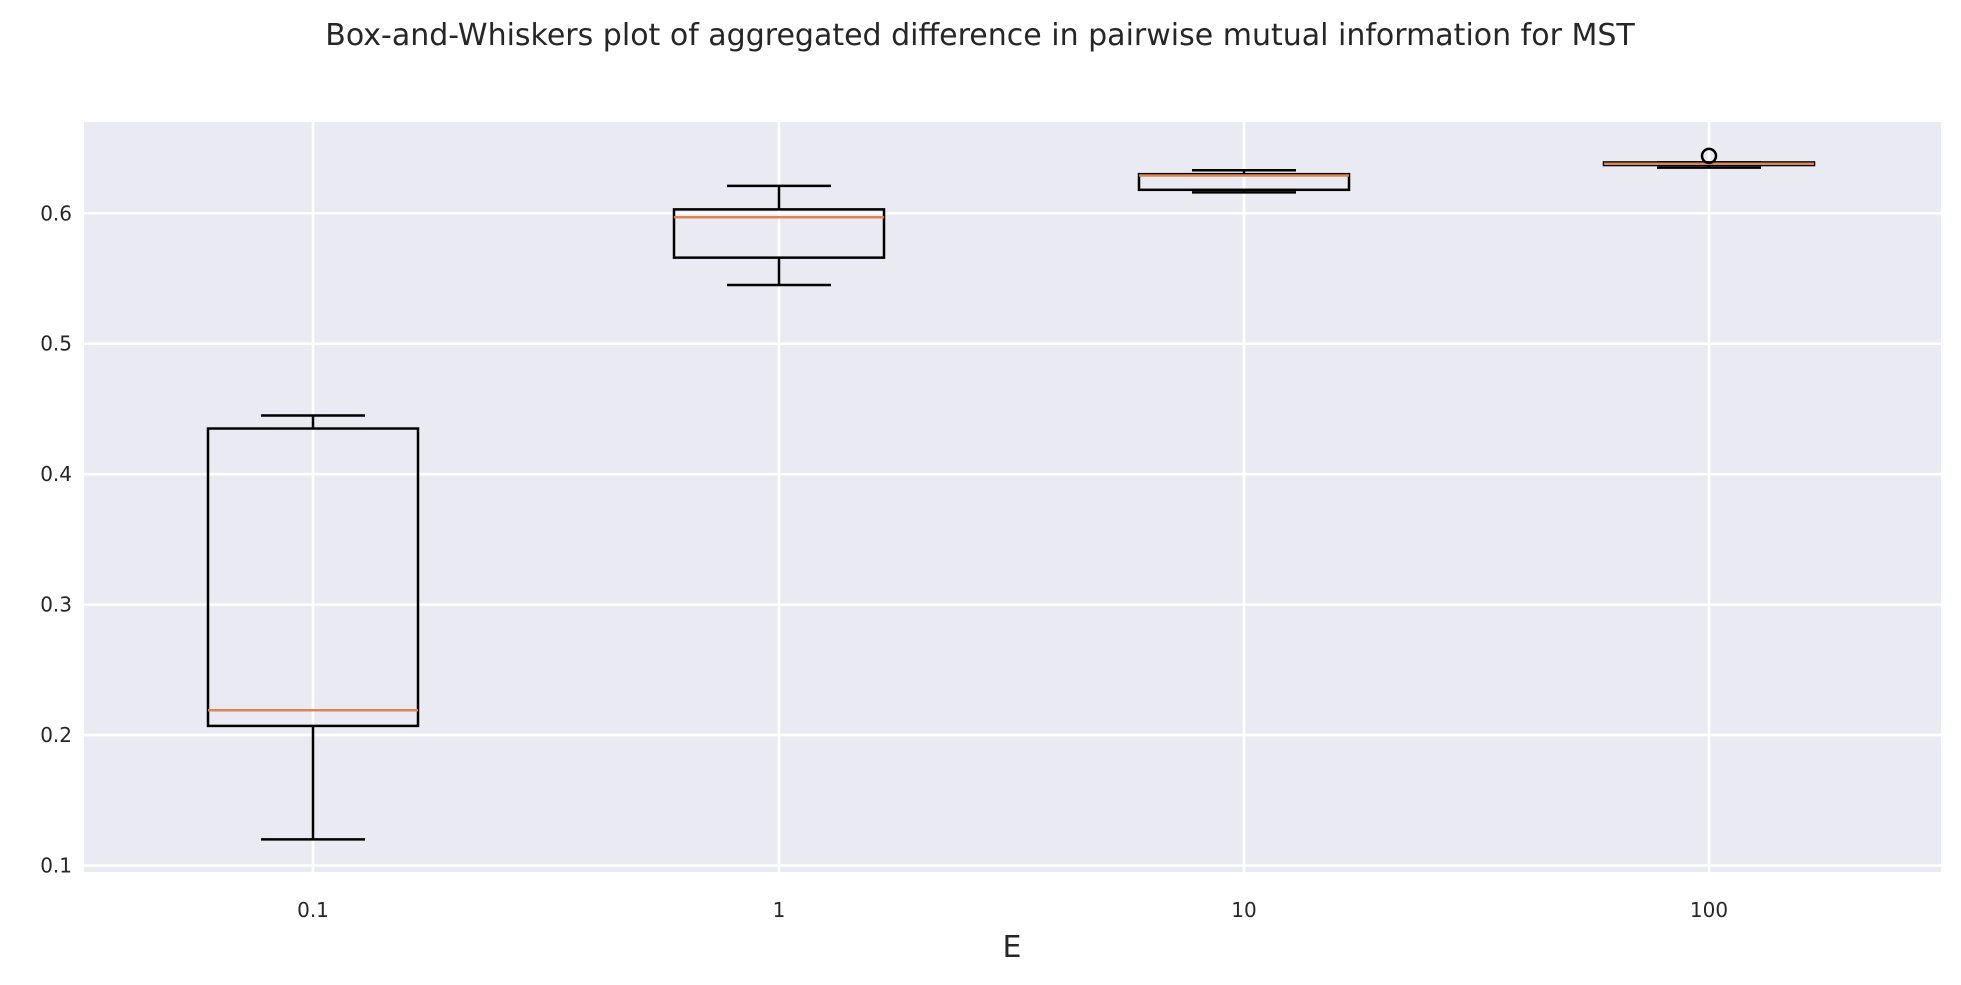  Describe the element at coordinates (56, 474) in the screenshot. I see `y-tick-label: 0.4` at that location.